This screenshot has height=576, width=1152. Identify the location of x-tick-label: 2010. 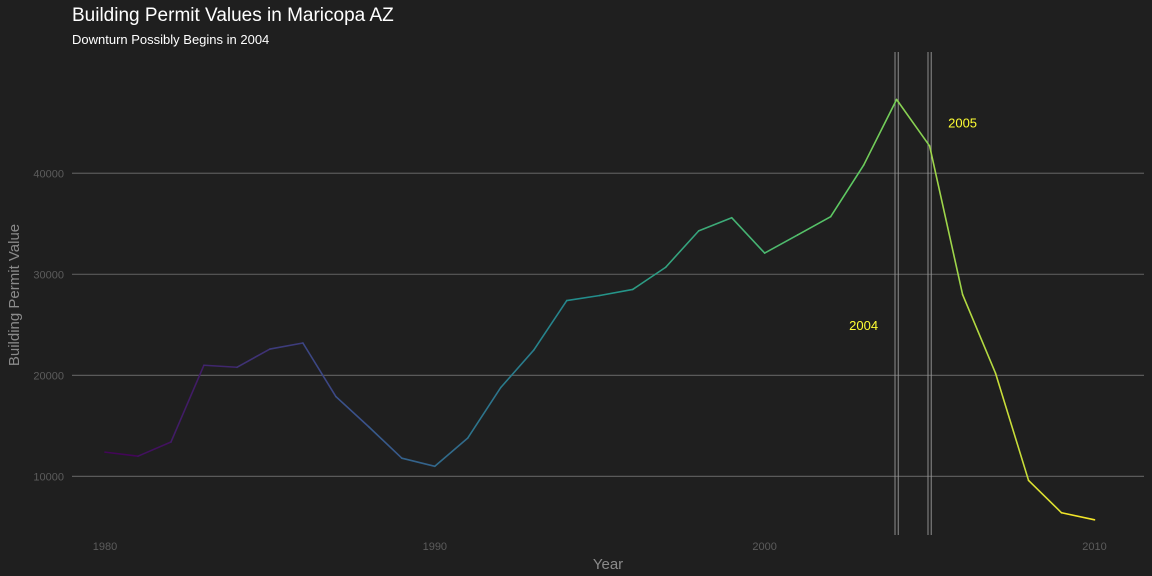
(1094, 547).